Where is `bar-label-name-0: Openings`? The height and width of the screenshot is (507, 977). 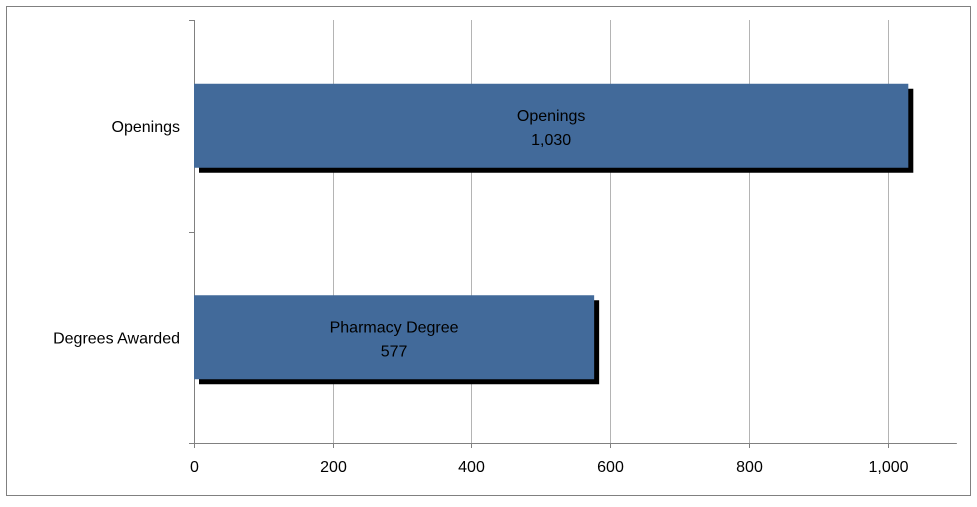 bar-label-name-0: Openings is located at coordinates (551, 116).